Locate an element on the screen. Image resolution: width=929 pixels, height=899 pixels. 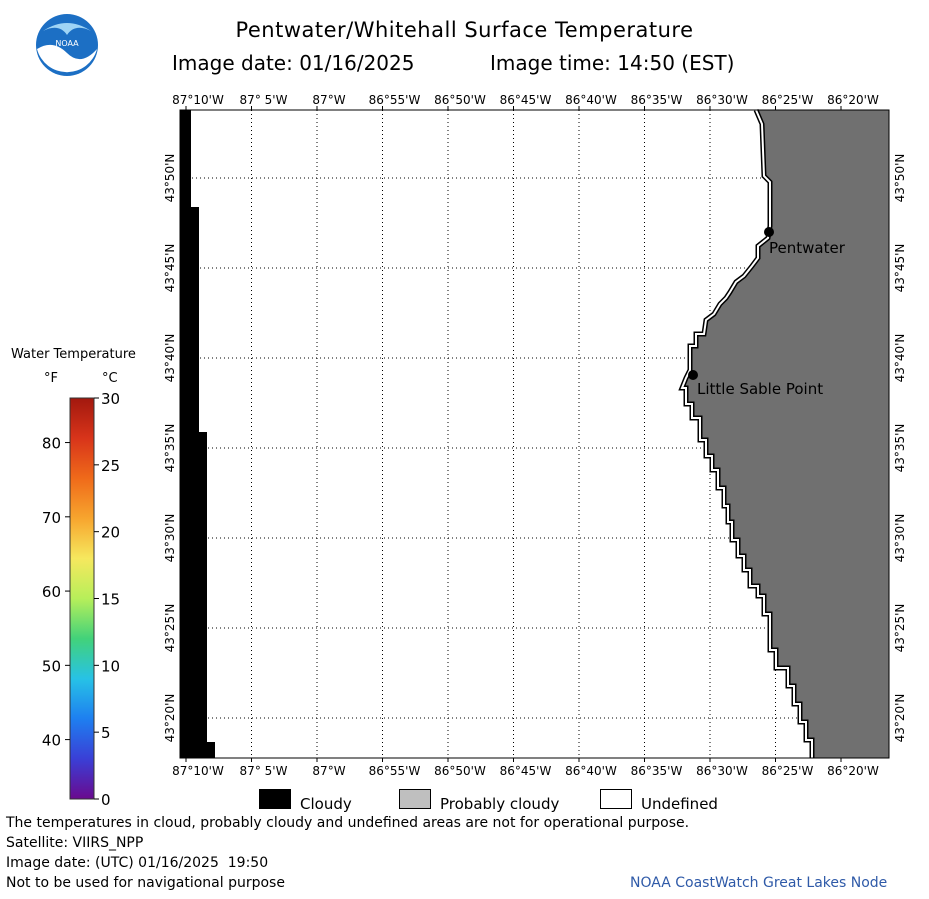
little-sable-point-marker is located at coordinates (693, 375).